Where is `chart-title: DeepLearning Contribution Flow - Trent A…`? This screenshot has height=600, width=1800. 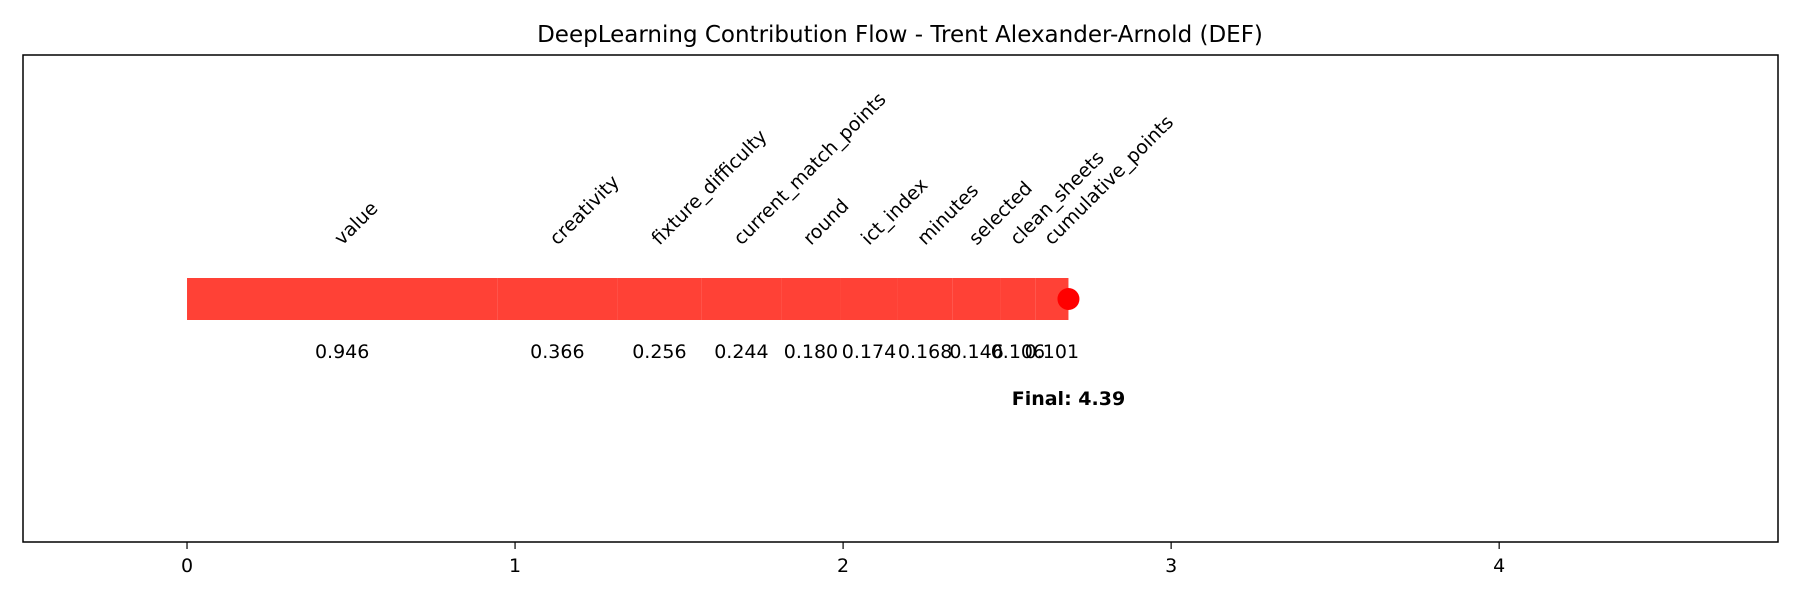 chart-title: DeepLearning Contribution Flow - Trent A… is located at coordinates (900, 35).